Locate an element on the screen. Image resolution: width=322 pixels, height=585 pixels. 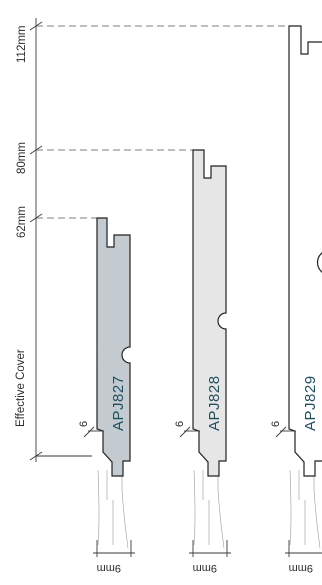
gap-tick-apj828 is located at coordinates (185, 432).